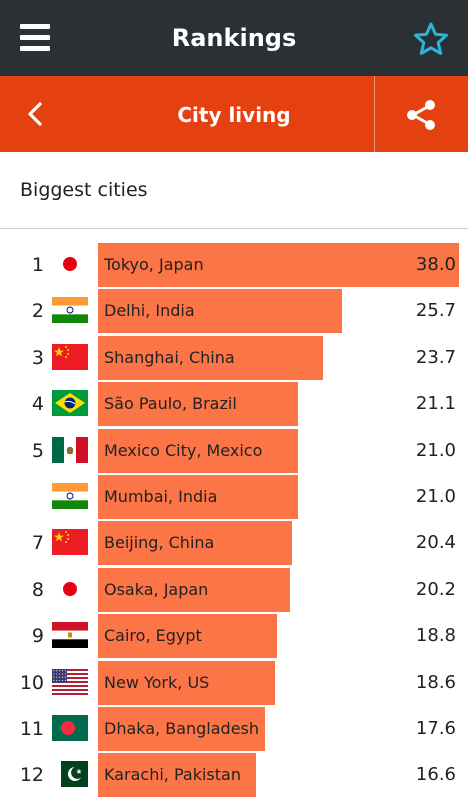  What do you see at coordinates (70, 774) in the screenshot?
I see `flag-pakistan-icon` at bounding box center [70, 774].